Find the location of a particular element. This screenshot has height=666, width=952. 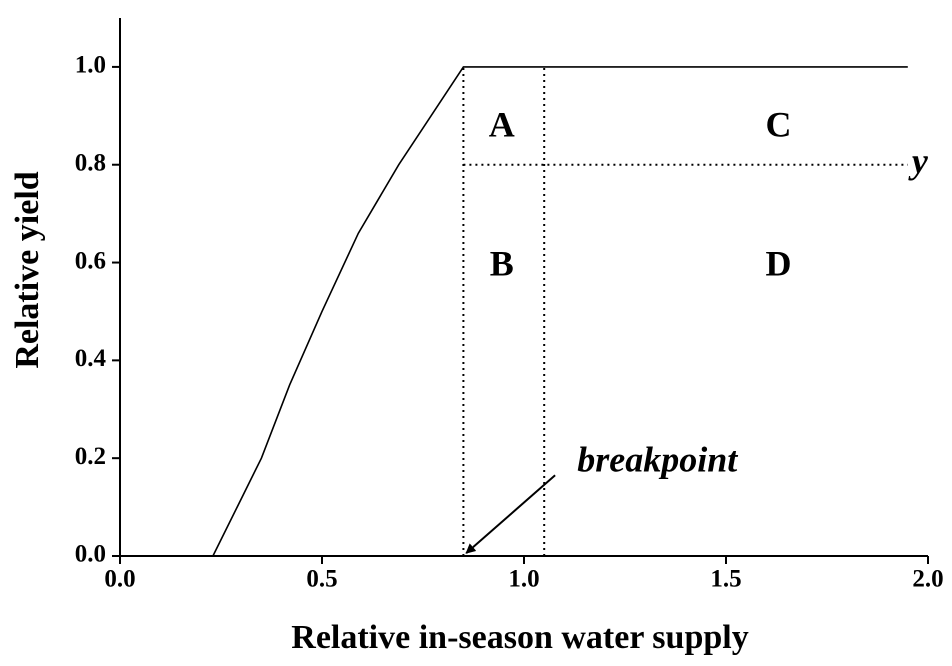

annotation: y is located at coordinates (918, 161).